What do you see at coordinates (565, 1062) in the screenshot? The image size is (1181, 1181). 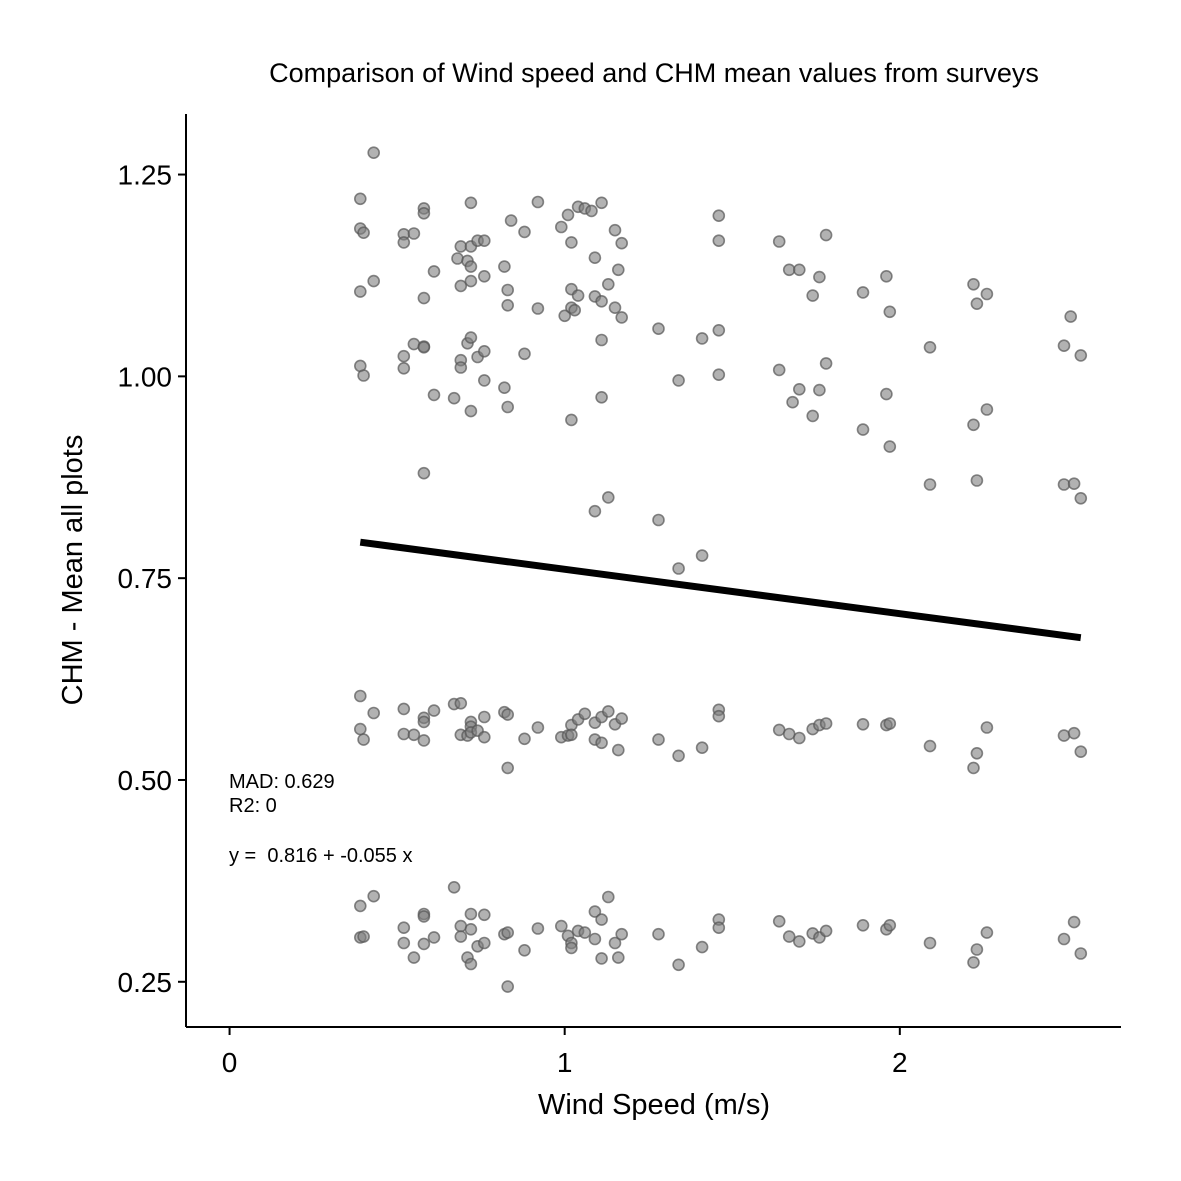 I see `x-tick-label: 1` at bounding box center [565, 1062].